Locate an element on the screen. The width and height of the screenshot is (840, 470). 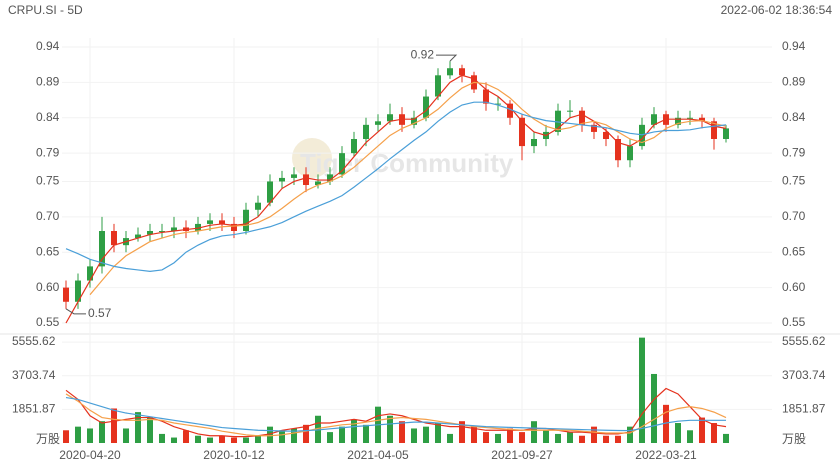
x-tick-label: 2021-04-05 is located at coordinates (378, 455).